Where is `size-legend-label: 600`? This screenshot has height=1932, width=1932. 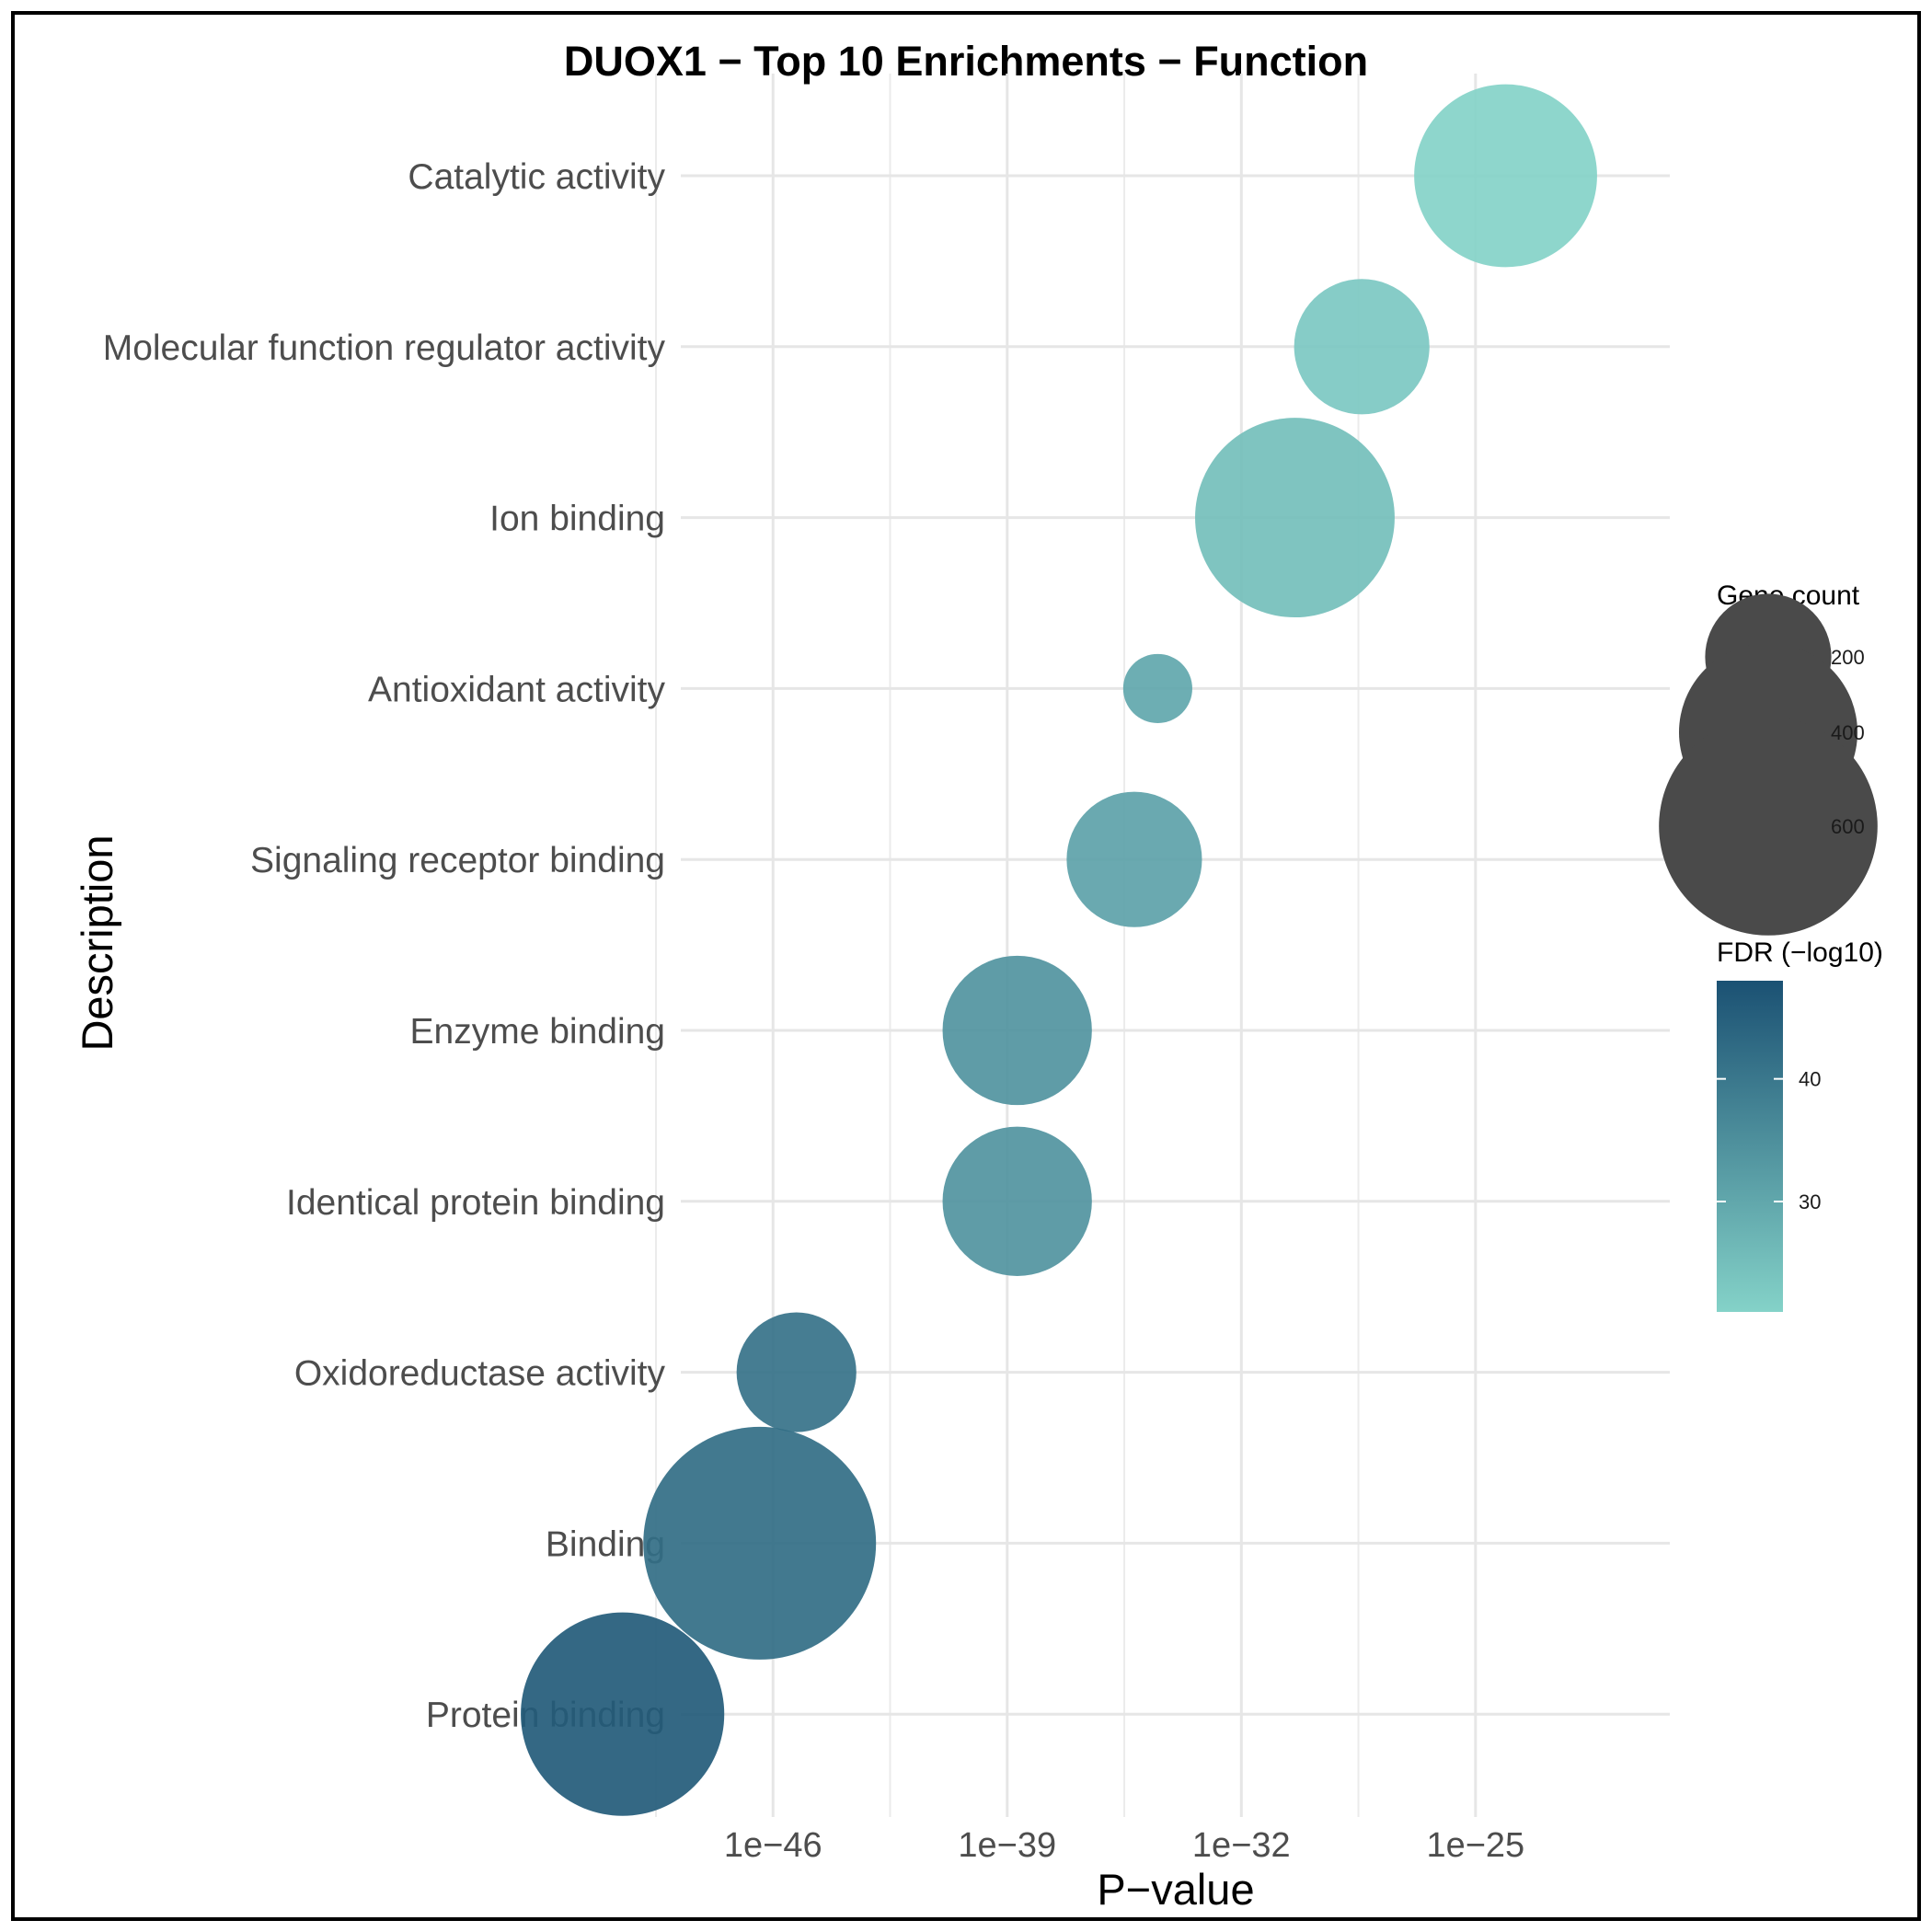 size-legend-label: 600 is located at coordinates (1848, 826).